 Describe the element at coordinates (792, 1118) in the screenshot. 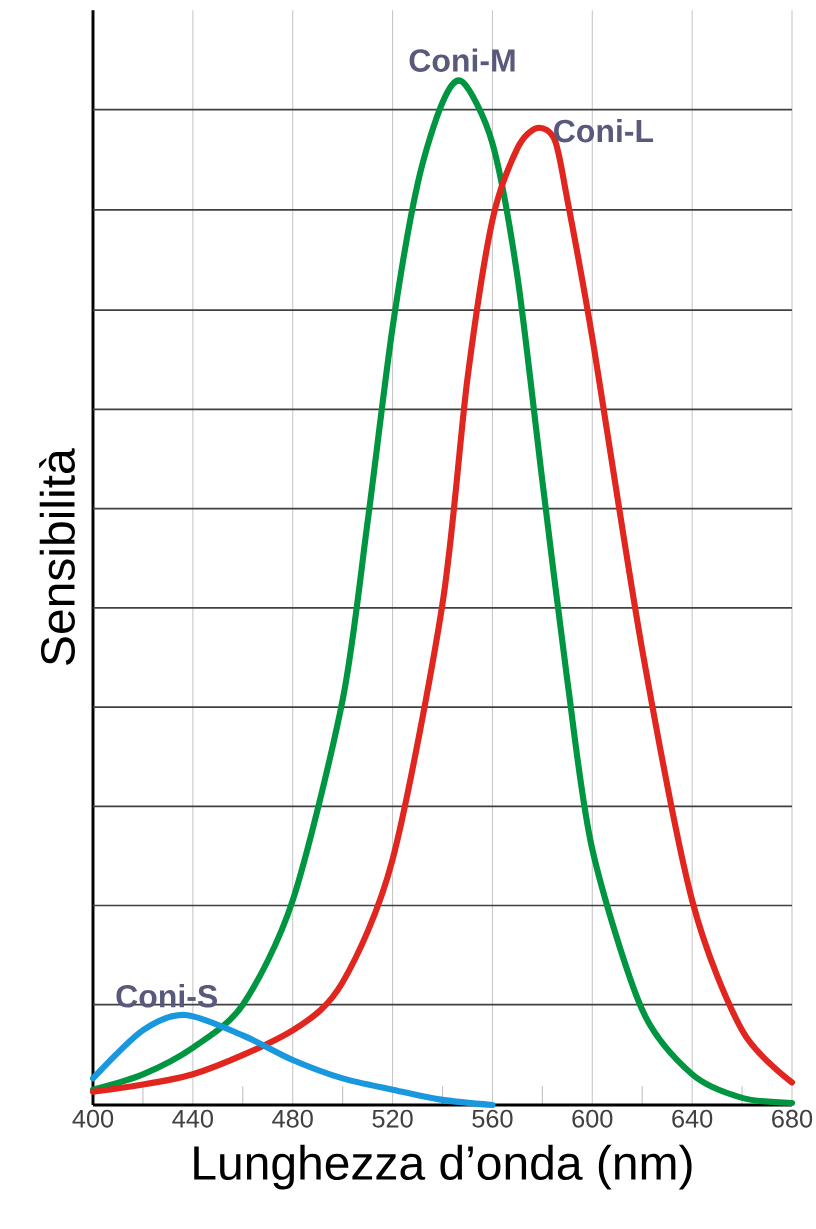

I see `x-tick-label: 680` at that location.